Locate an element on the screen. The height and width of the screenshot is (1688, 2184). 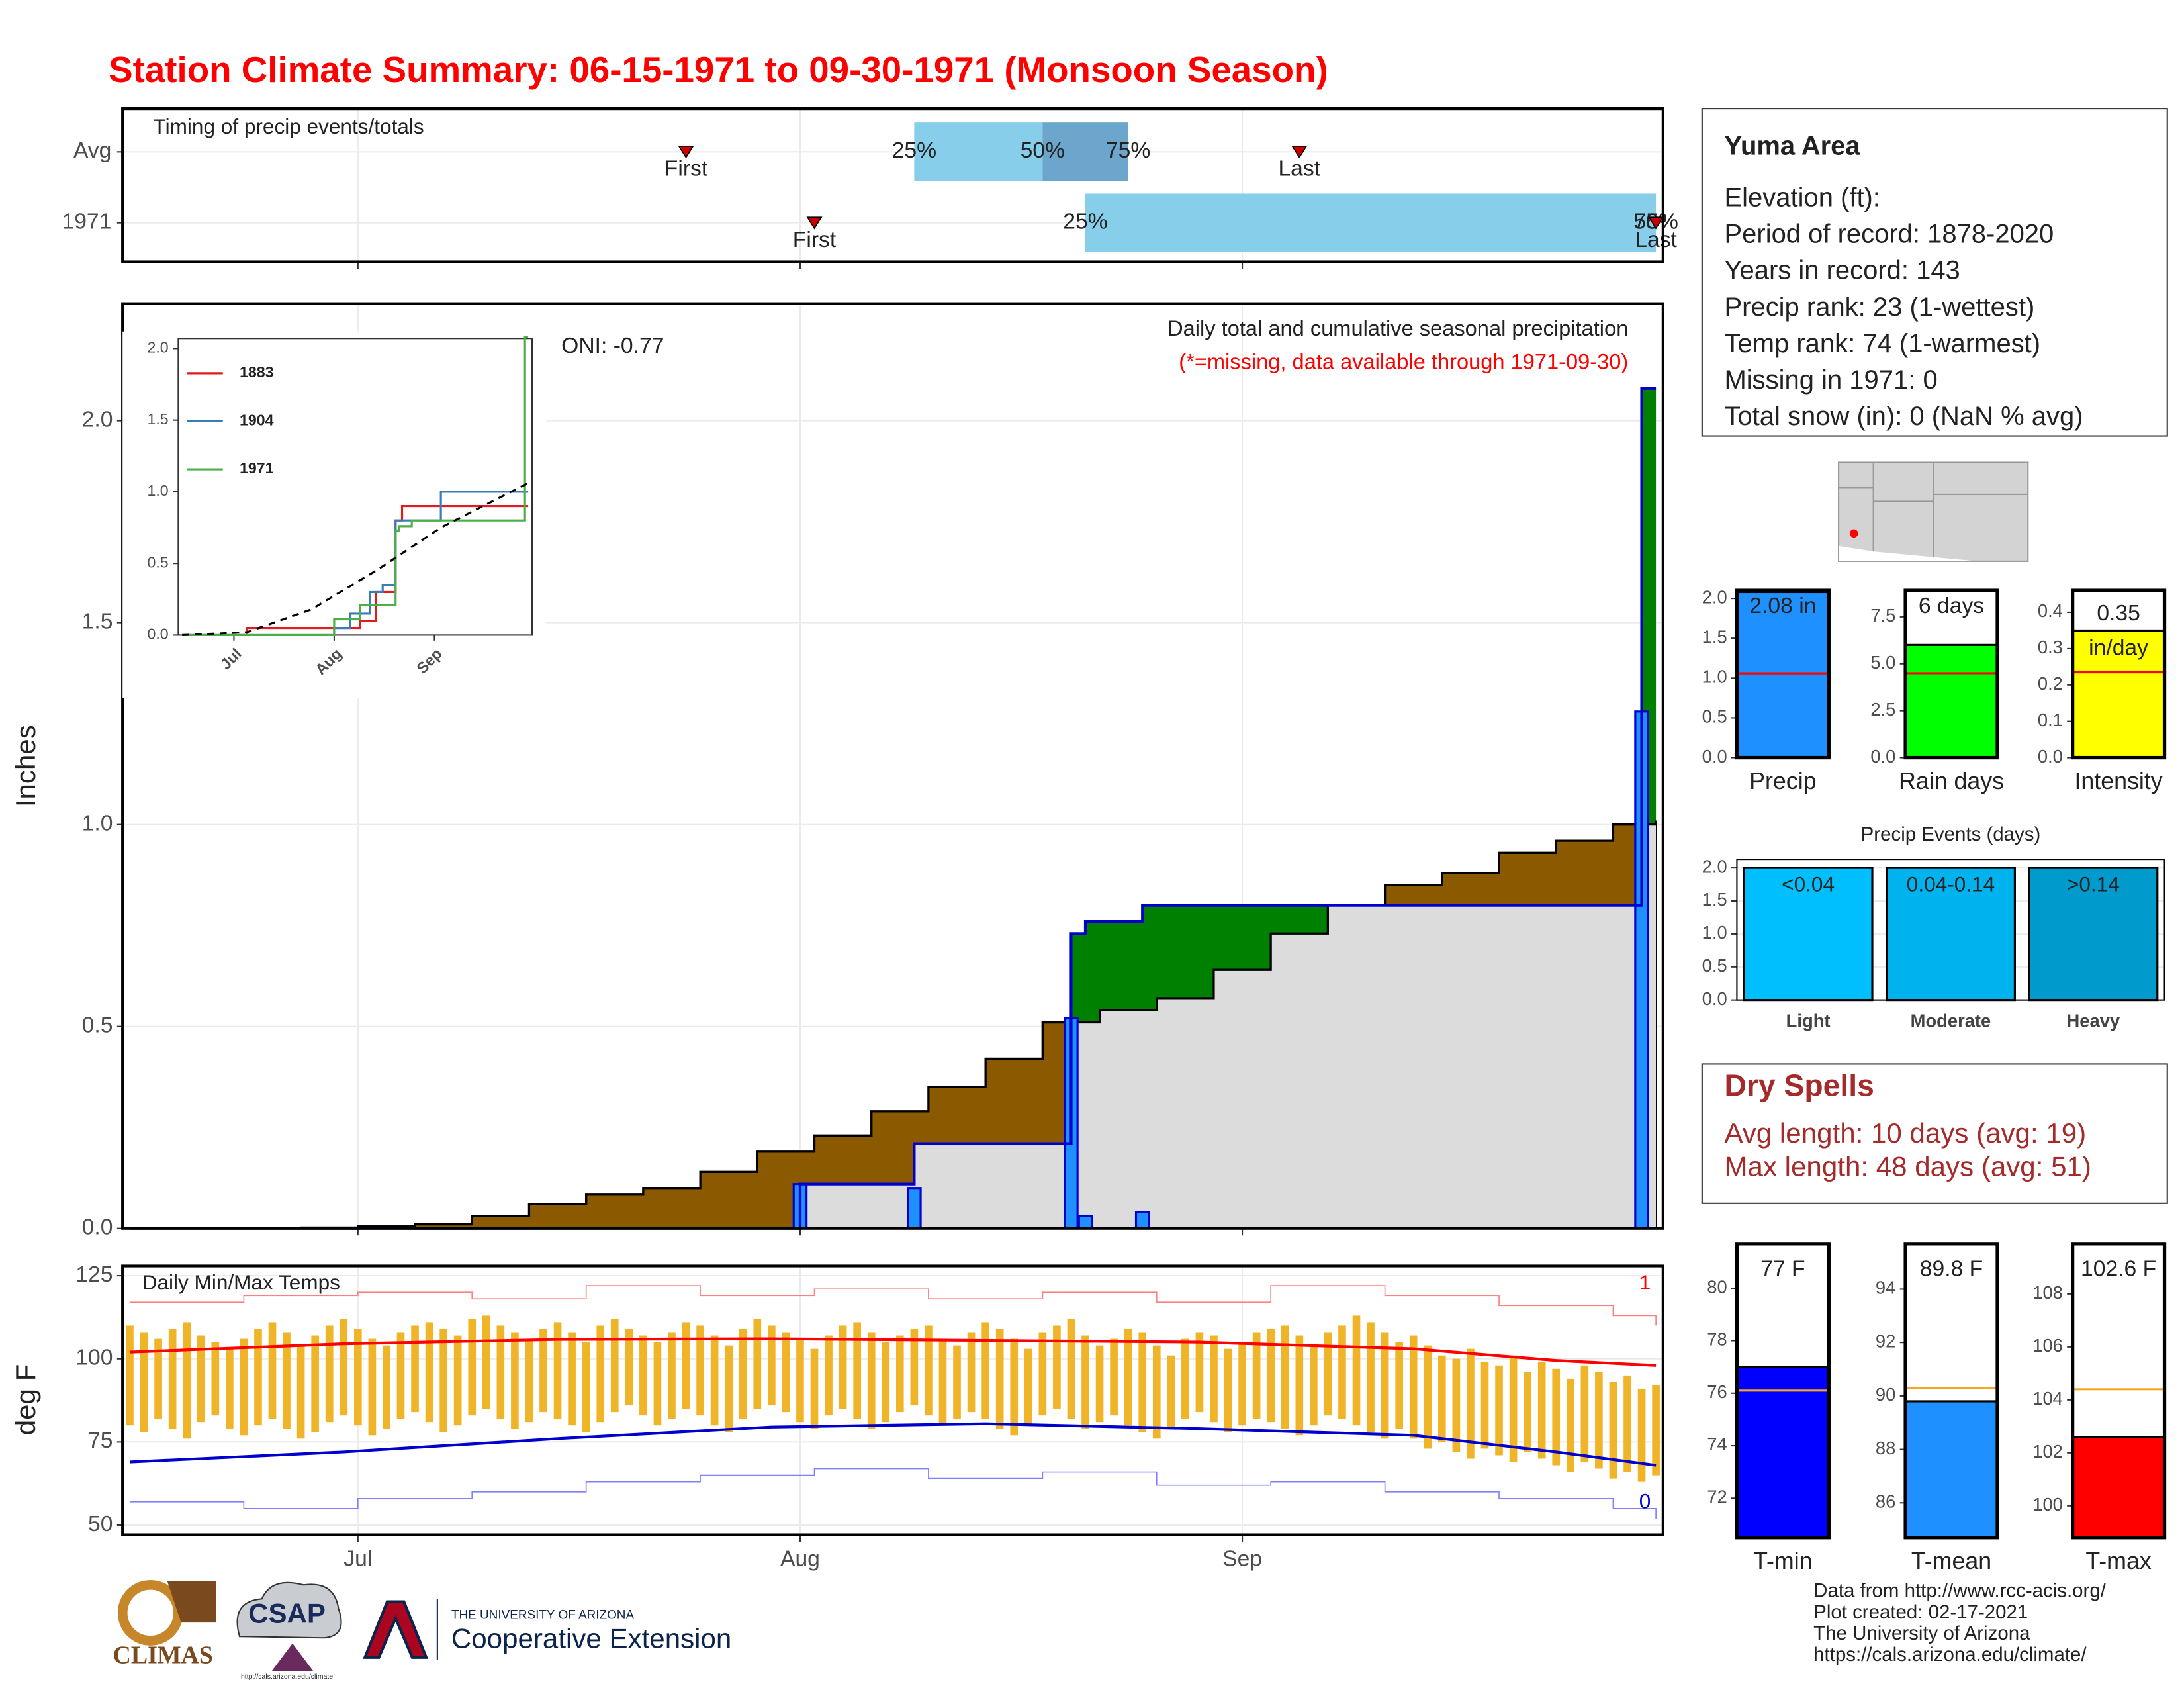
x-tick-label: Jul is located at coordinates (358, 1558).